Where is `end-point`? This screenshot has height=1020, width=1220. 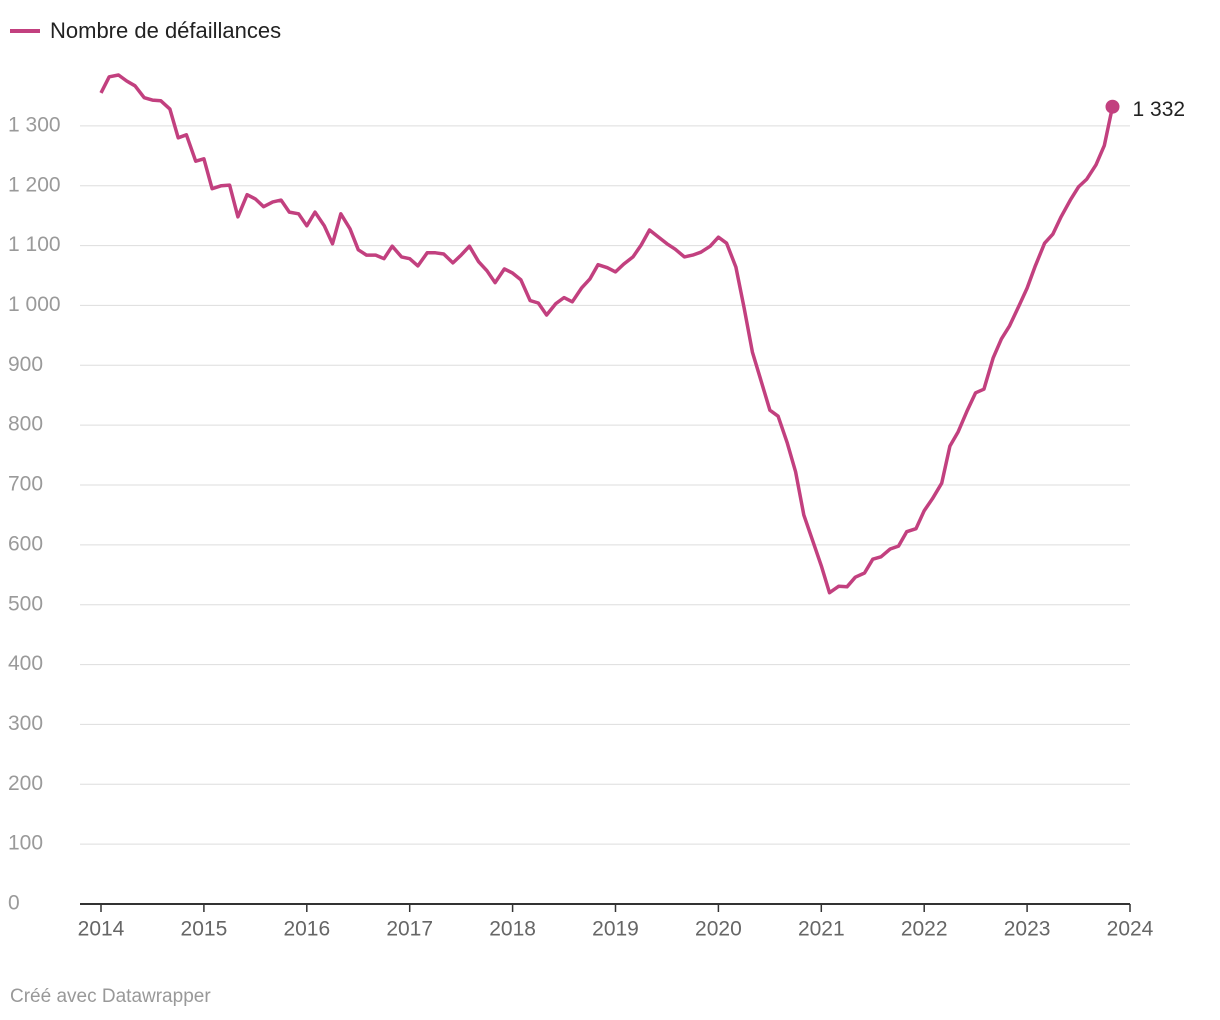 end-point is located at coordinates (1112, 106).